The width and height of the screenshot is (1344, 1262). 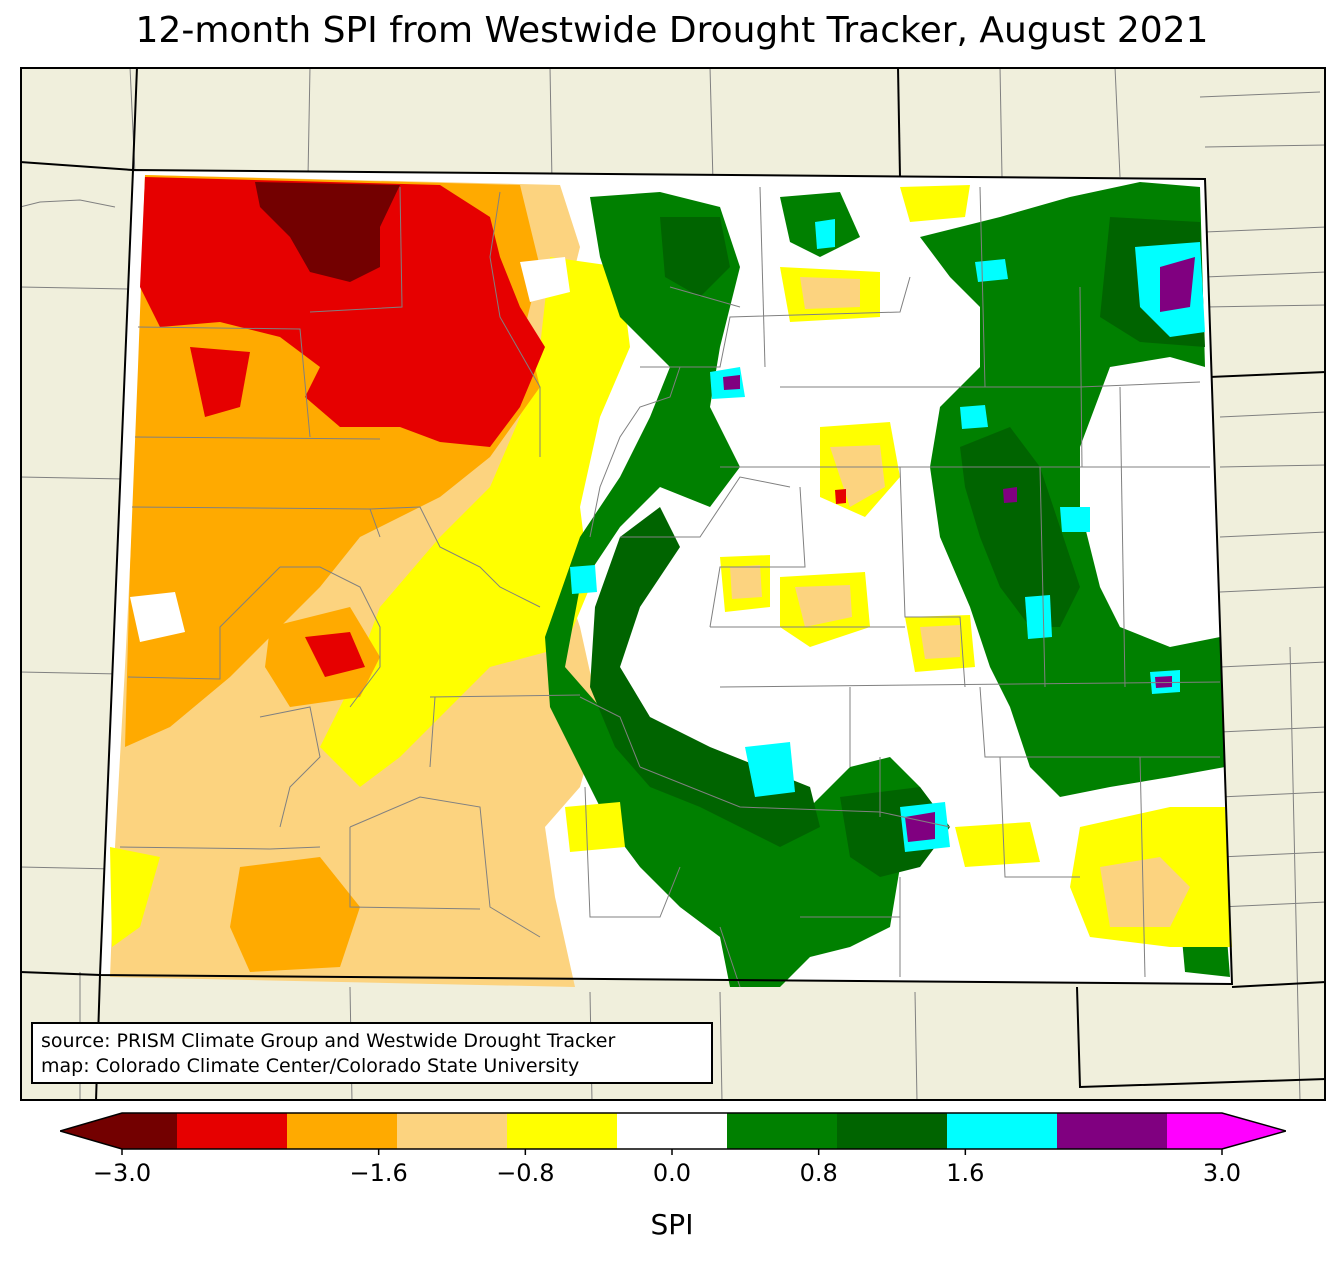 What do you see at coordinates (1038, 617) in the screenshot?
I see `spi-region-00ffff-f` at bounding box center [1038, 617].